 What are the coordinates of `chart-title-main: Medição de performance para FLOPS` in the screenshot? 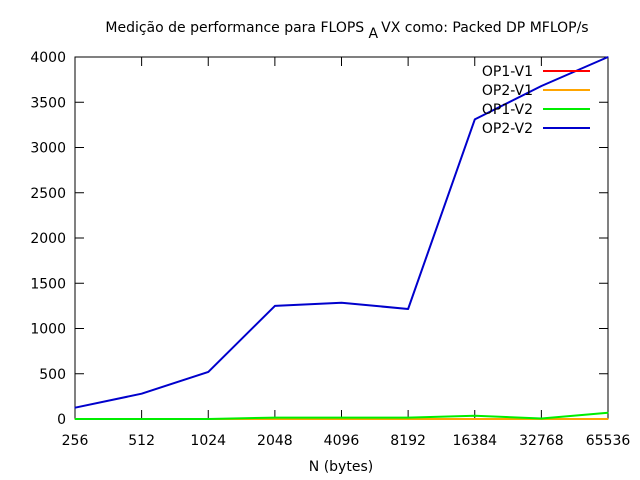 It's located at (234, 28).